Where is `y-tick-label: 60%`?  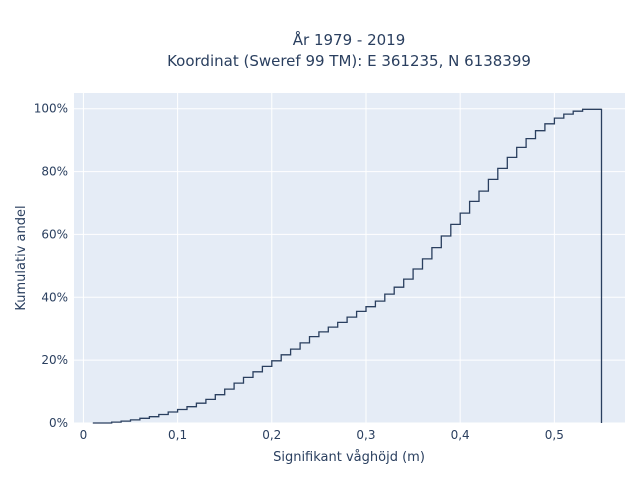
y-tick-label: 60% is located at coordinates (54, 234).